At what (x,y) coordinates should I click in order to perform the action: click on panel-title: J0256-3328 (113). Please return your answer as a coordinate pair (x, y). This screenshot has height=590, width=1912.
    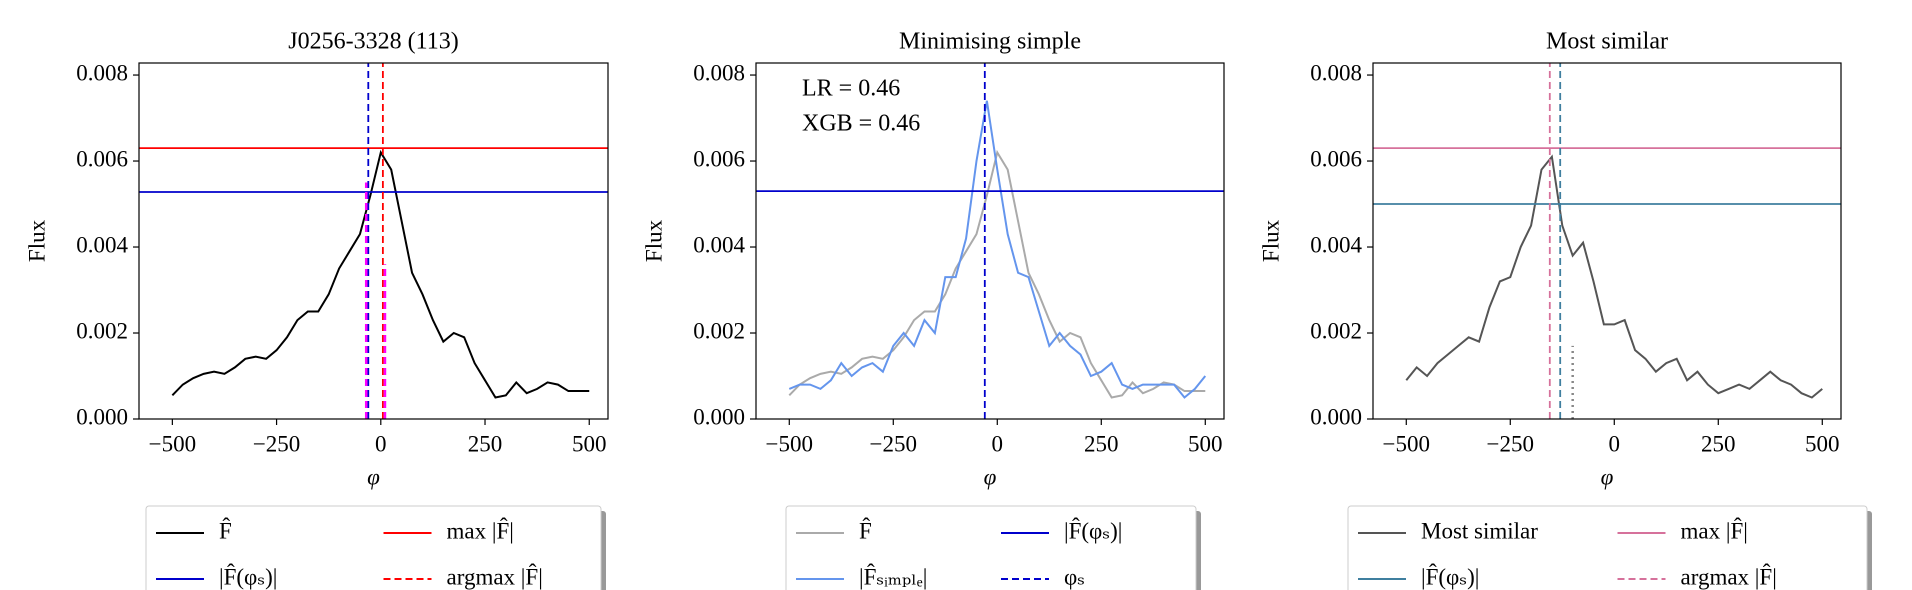
    Looking at the image, I should click on (373, 42).